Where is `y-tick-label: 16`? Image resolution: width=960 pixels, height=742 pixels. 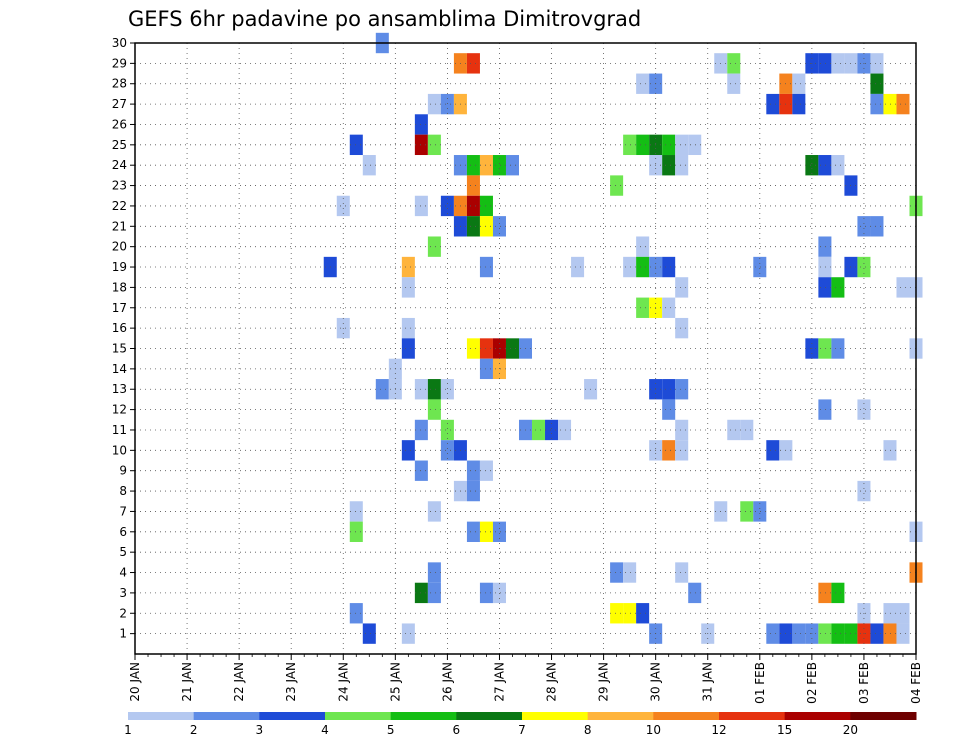
y-tick-label: 16 is located at coordinates (119, 328).